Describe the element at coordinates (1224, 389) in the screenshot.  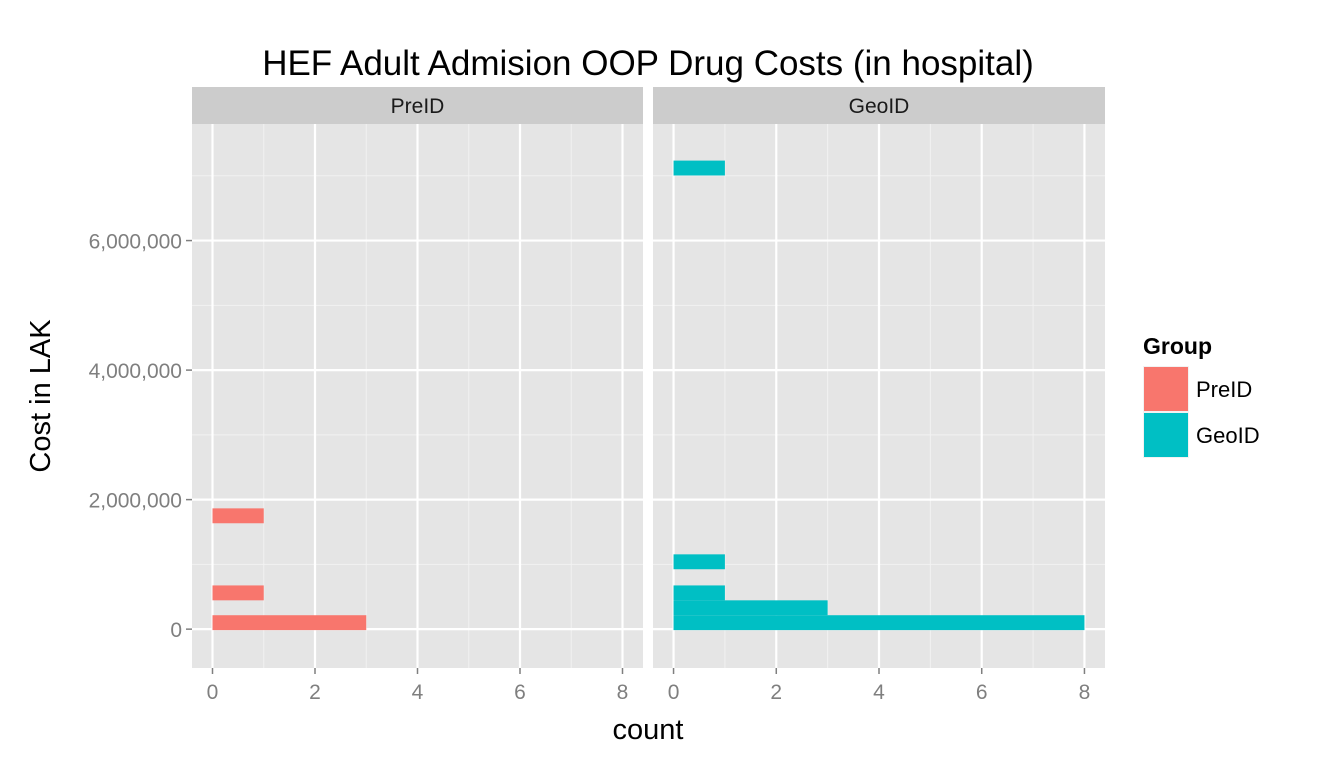
I see `legend-label: PreID` at that location.